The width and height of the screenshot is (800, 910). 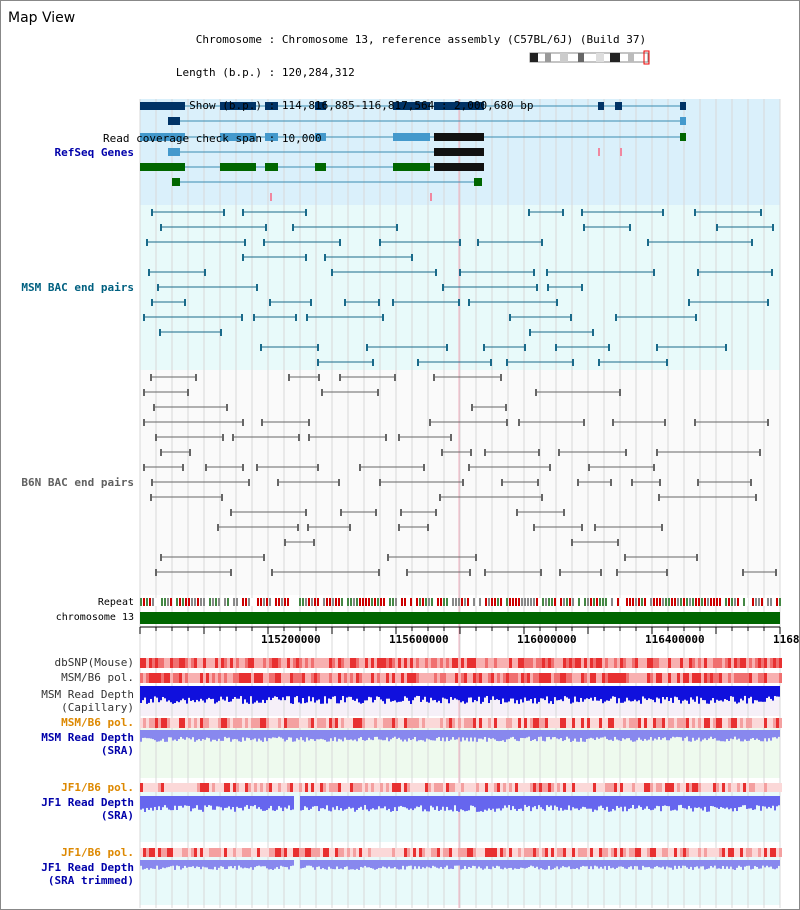 What do you see at coordinates (77, 287) in the screenshot?
I see `msm-bac-label: MSM BAC end pairs` at bounding box center [77, 287].